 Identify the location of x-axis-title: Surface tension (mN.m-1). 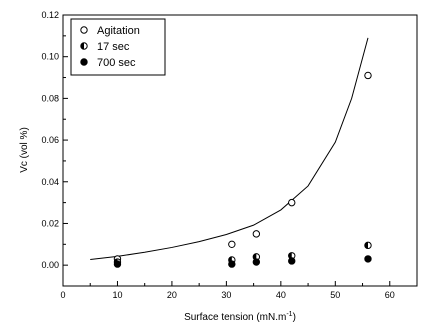
(240, 317).